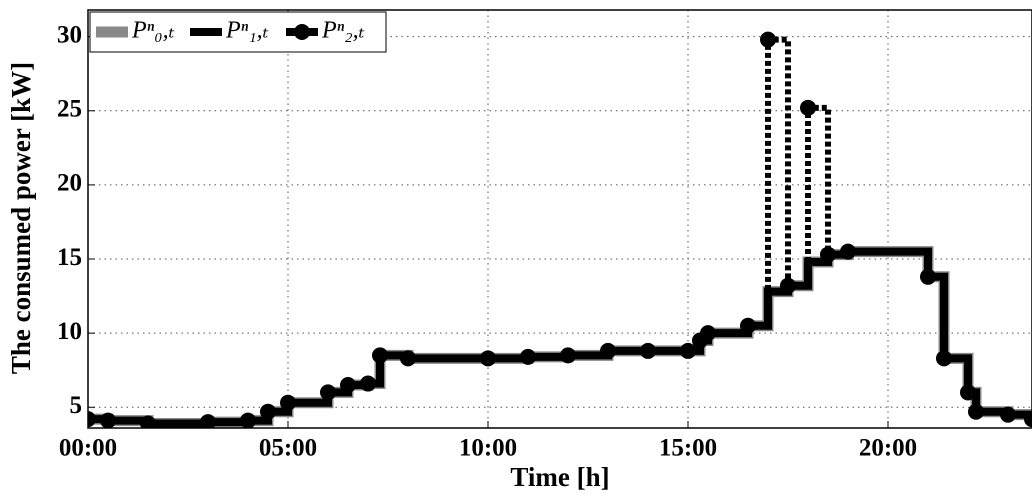  What do you see at coordinates (488, 448) in the screenshot?
I see `x-tick-label: 10:00` at bounding box center [488, 448].